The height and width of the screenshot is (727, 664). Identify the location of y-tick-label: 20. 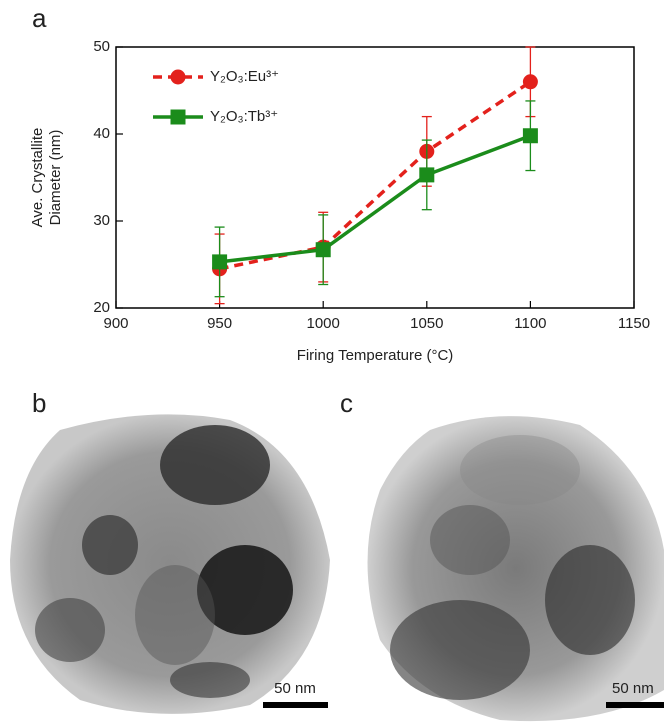
(101, 307).